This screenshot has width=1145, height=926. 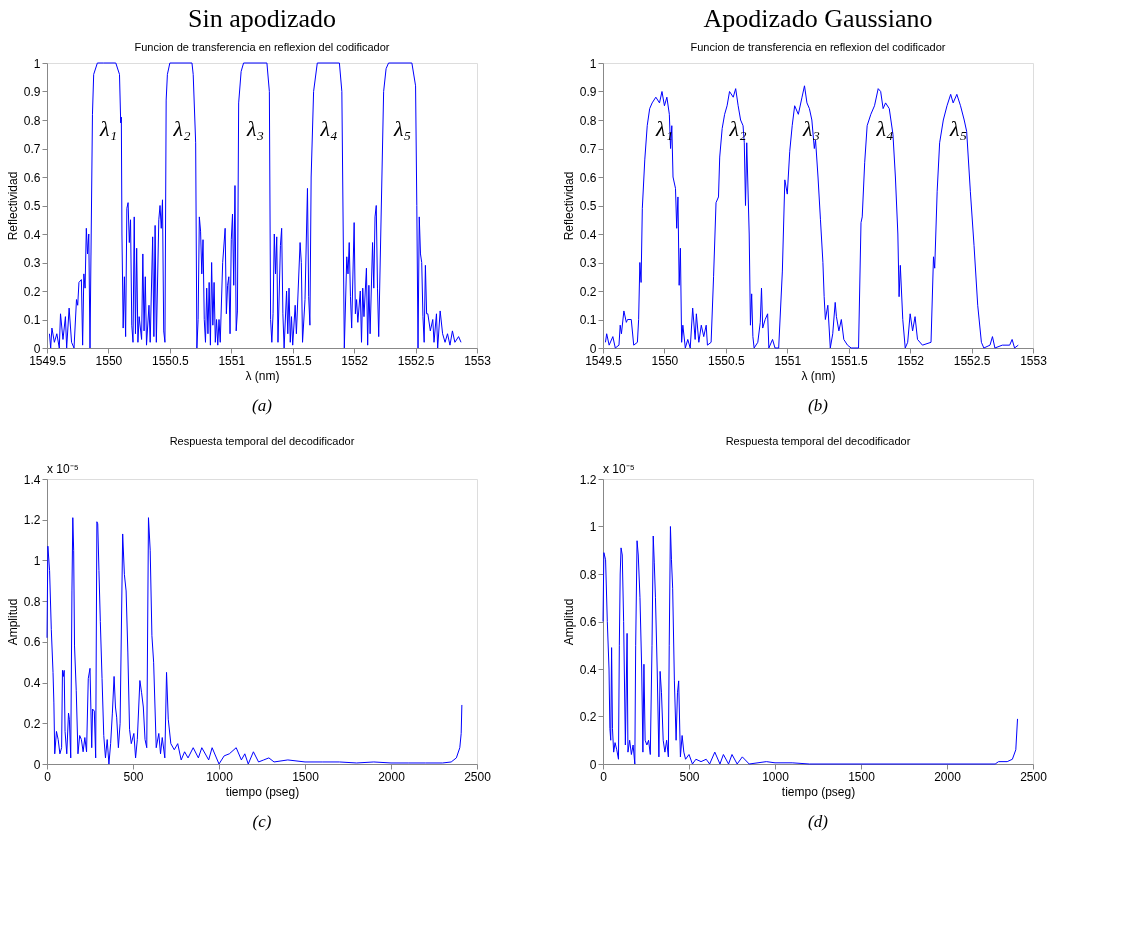 What do you see at coordinates (262, 821) in the screenshot?
I see `text: (c)` at bounding box center [262, 821].